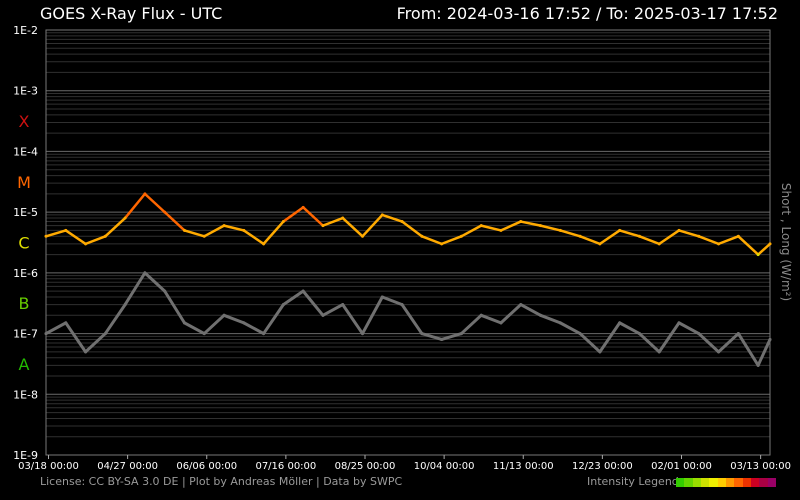 This screenshot has width=800, height=500. I want to click on flare-class-labels: X M C B A, so click(24, 243).